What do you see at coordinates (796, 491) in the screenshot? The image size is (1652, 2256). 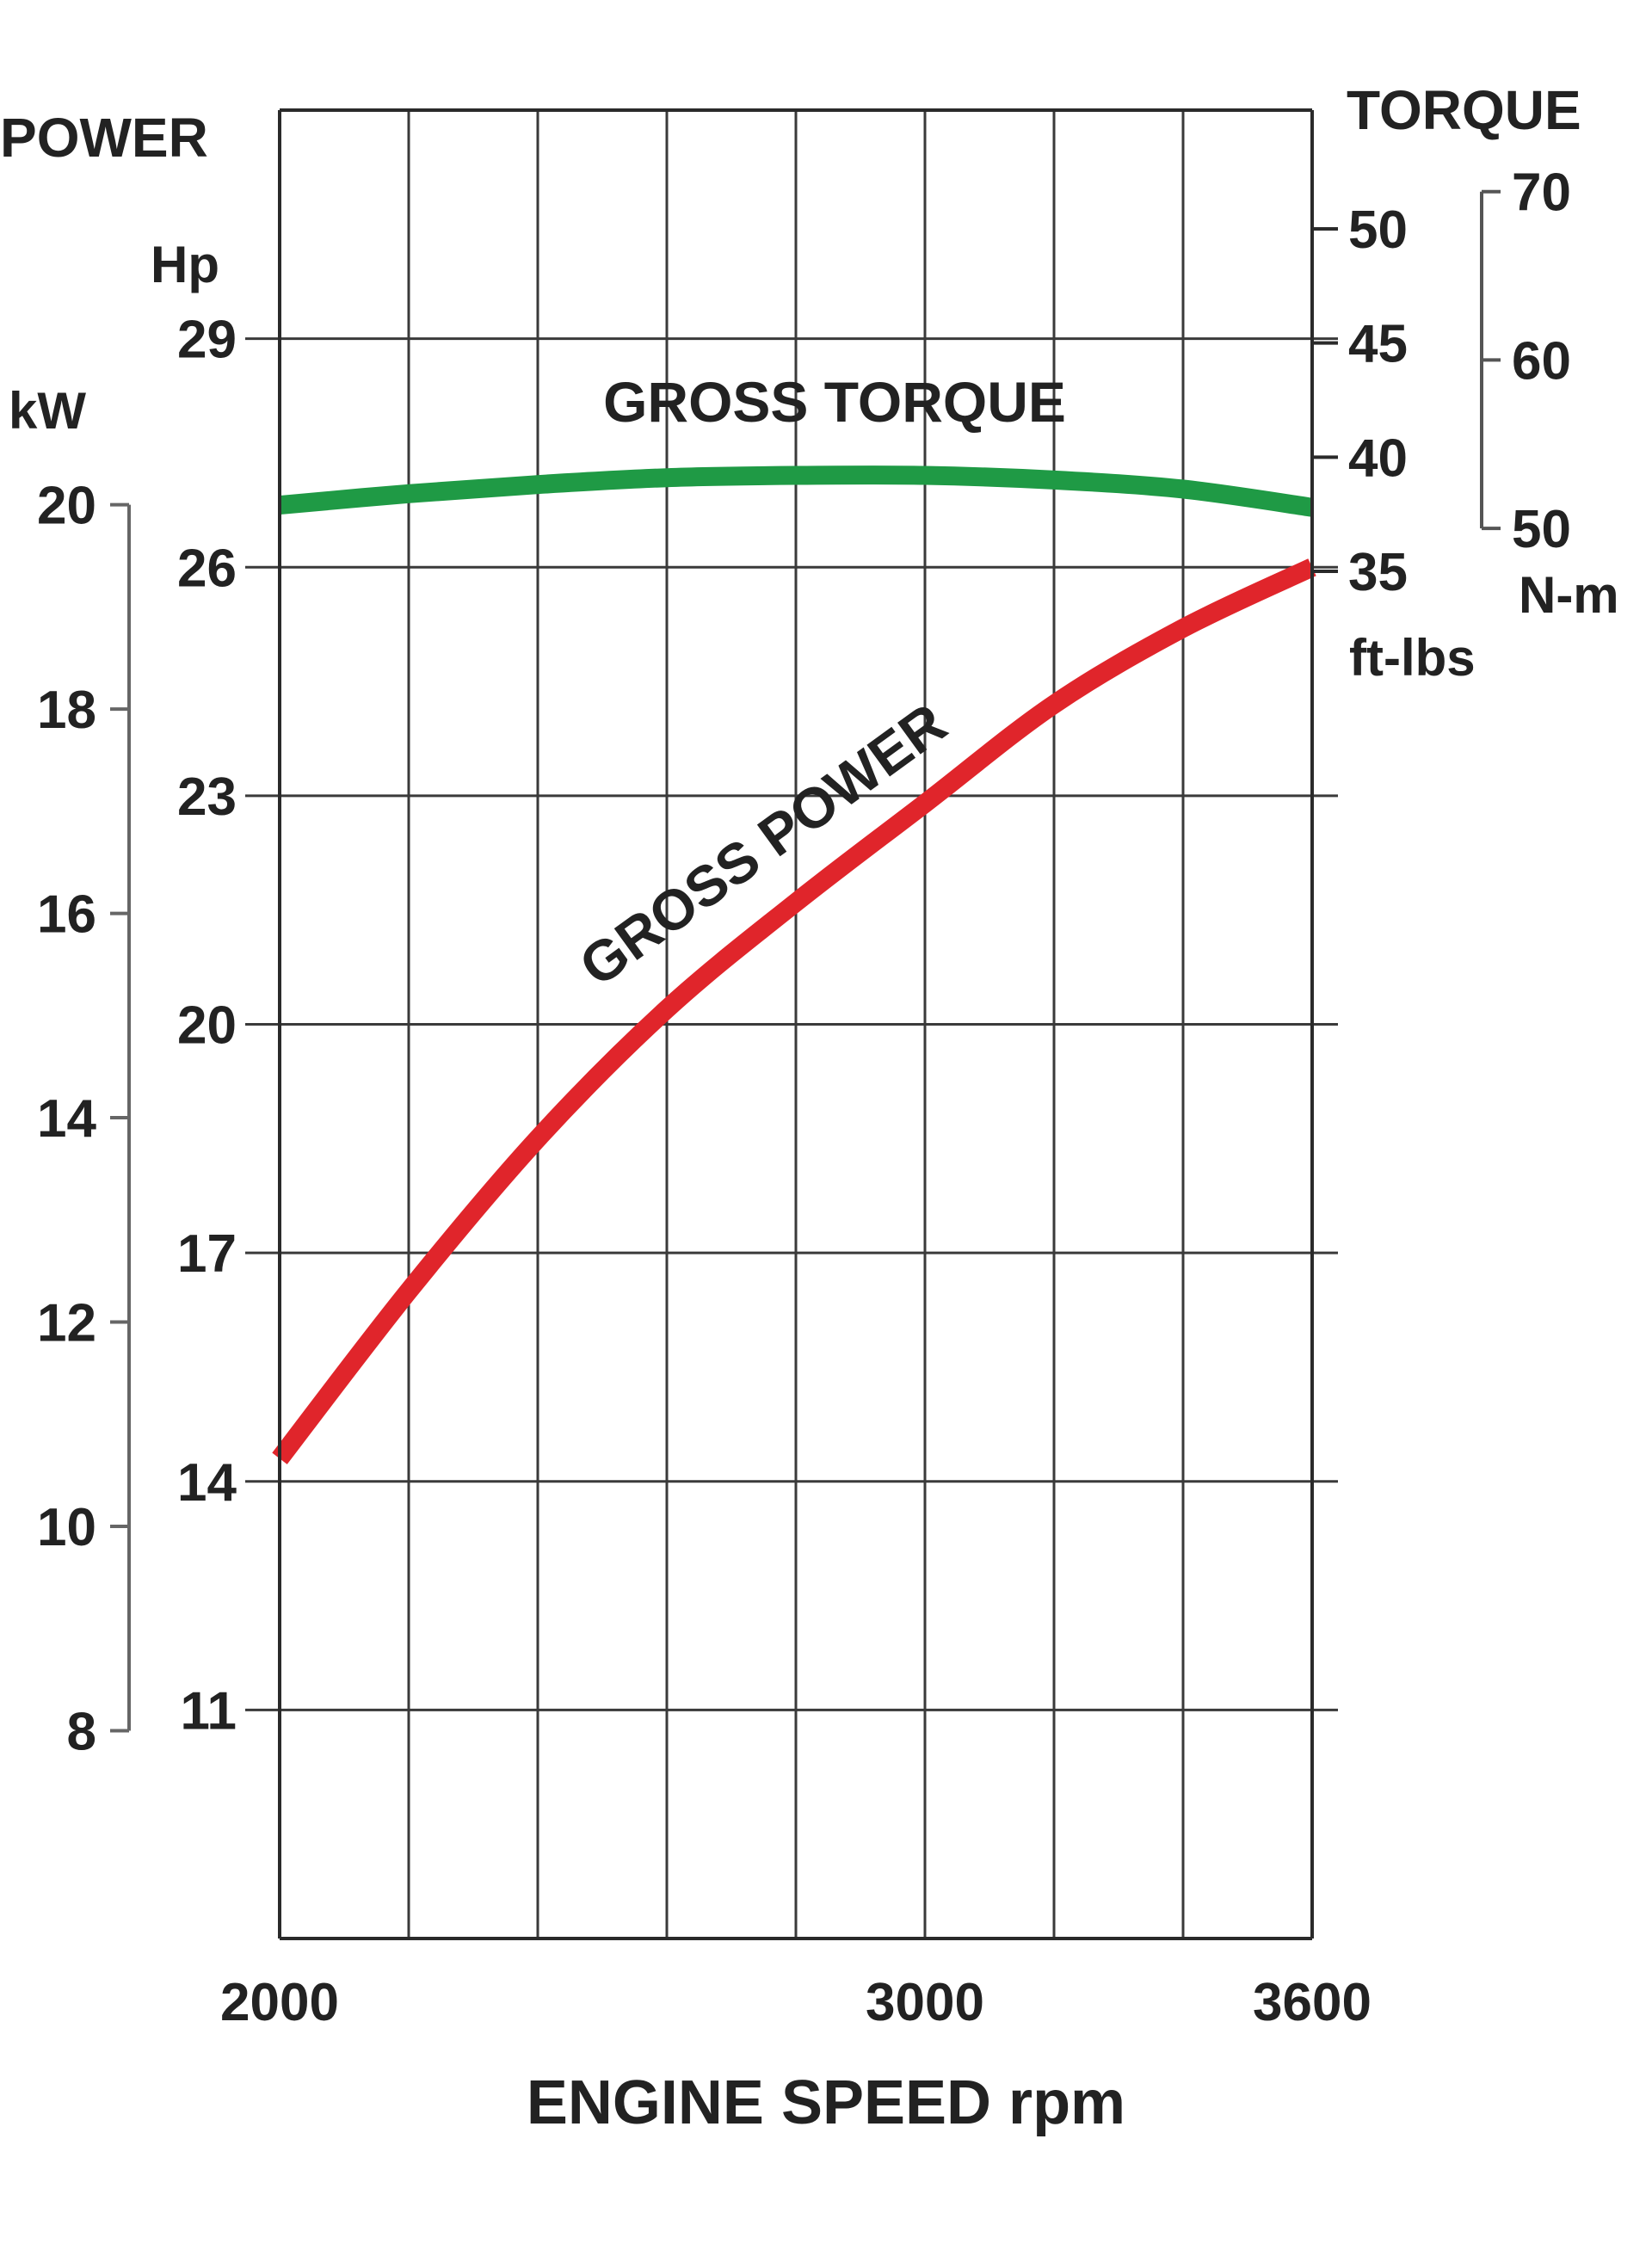 I see `series-line-gross-torque` at bounding box center [796, 491].